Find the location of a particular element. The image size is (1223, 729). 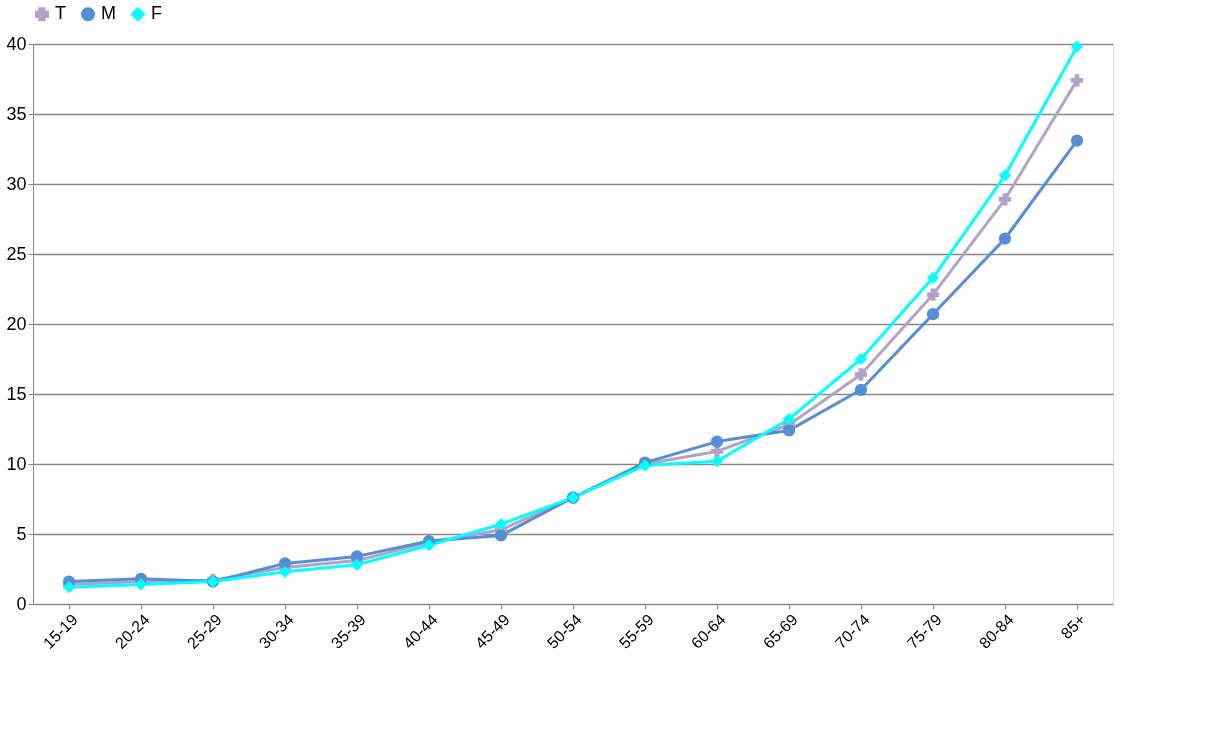

legend-label: M is located at coordinates (108, 13).